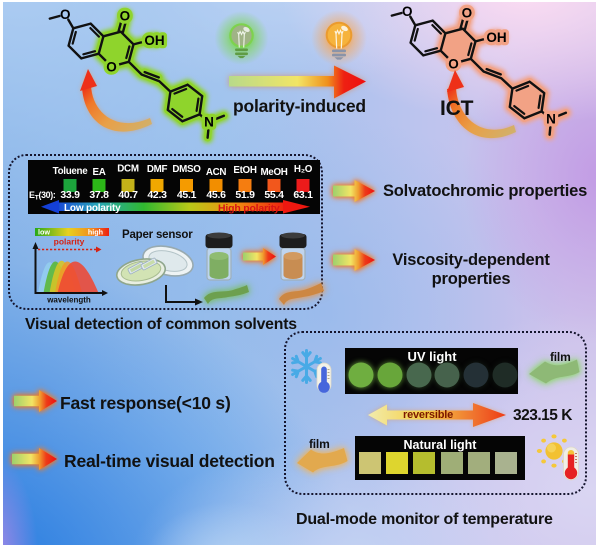  What do you see at coordinates (42, 196) in the screenshot?
I see `svg-text: ET(30):` at bounding box center [42, 196].